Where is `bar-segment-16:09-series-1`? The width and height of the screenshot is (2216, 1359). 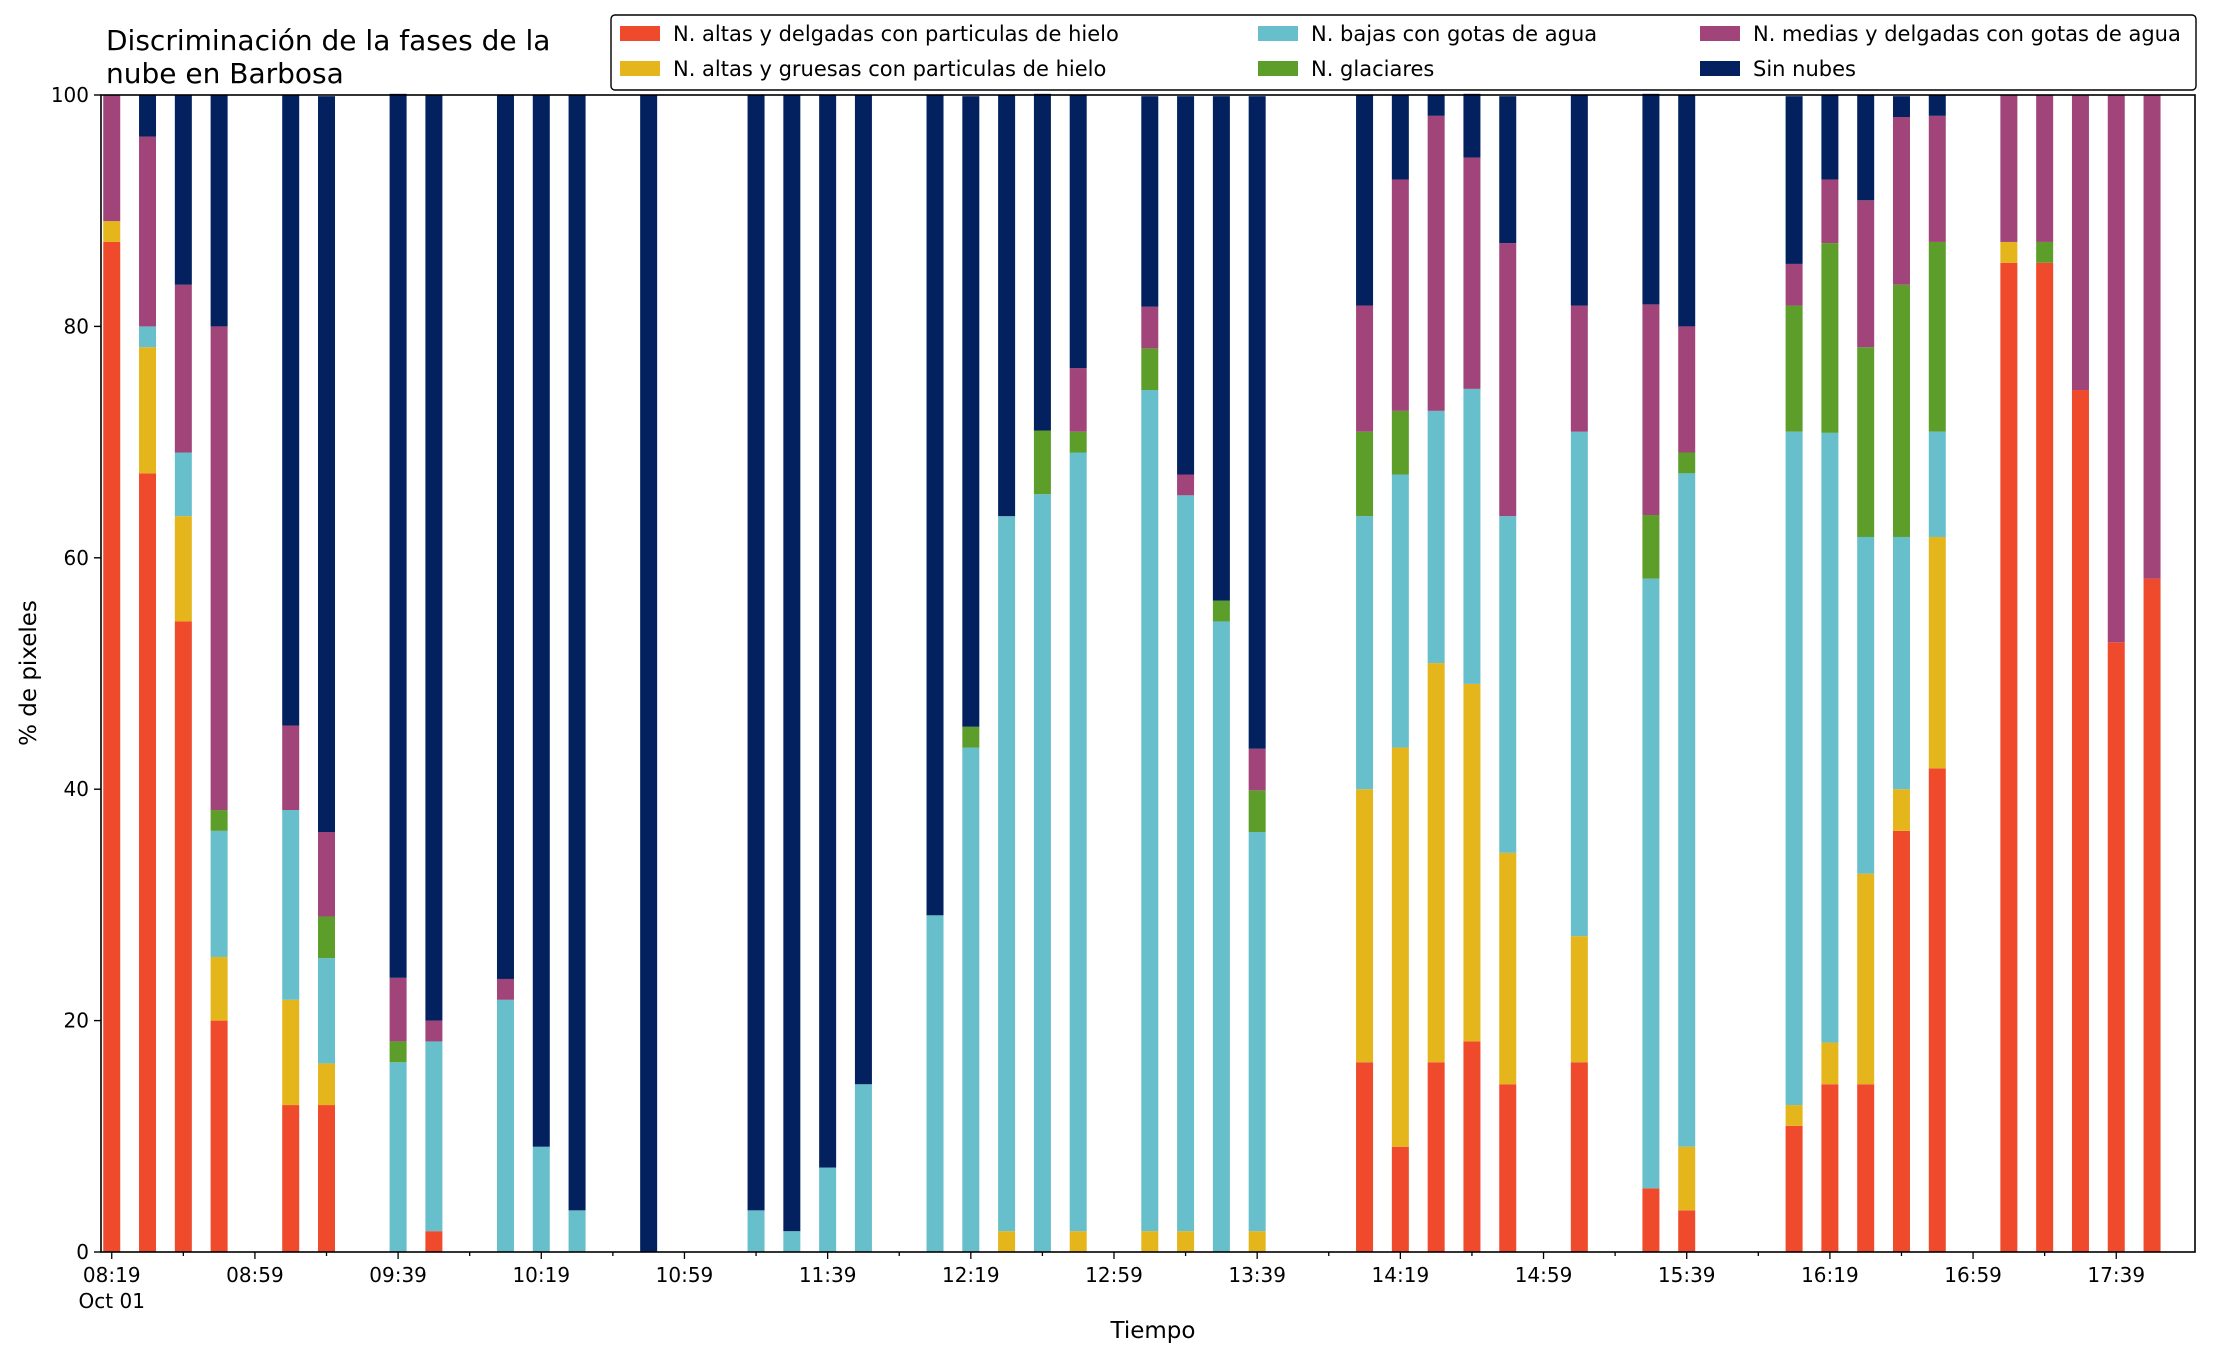
bar-segment-16:09-series-1 is located at coordinates (1794, 1115).